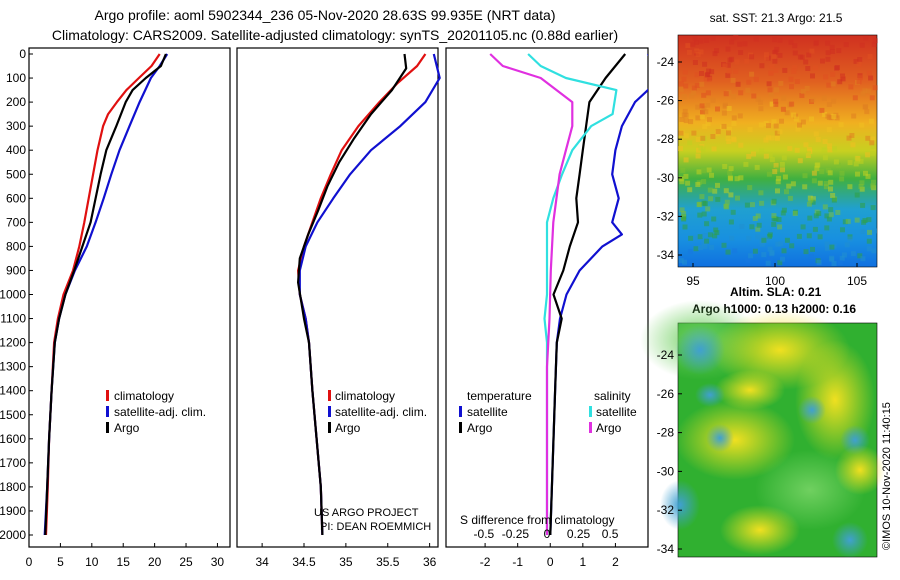 Image resolution: width=900 pixels, height=580 pixels. What do you see at coordinates (329, 411) in the screenshot?
I see `legend-swatch-satellite` at bounding box center [329, 411].